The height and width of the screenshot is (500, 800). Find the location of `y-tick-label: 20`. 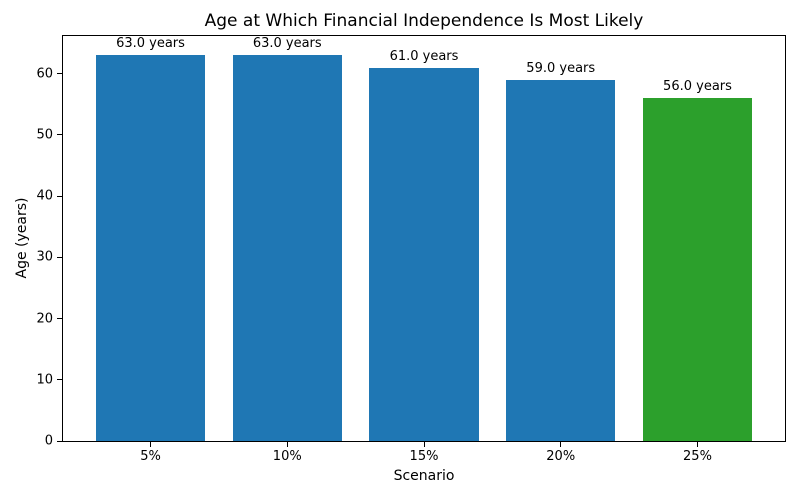

y-tick-label: 20 is located at coordinates (44, 319).